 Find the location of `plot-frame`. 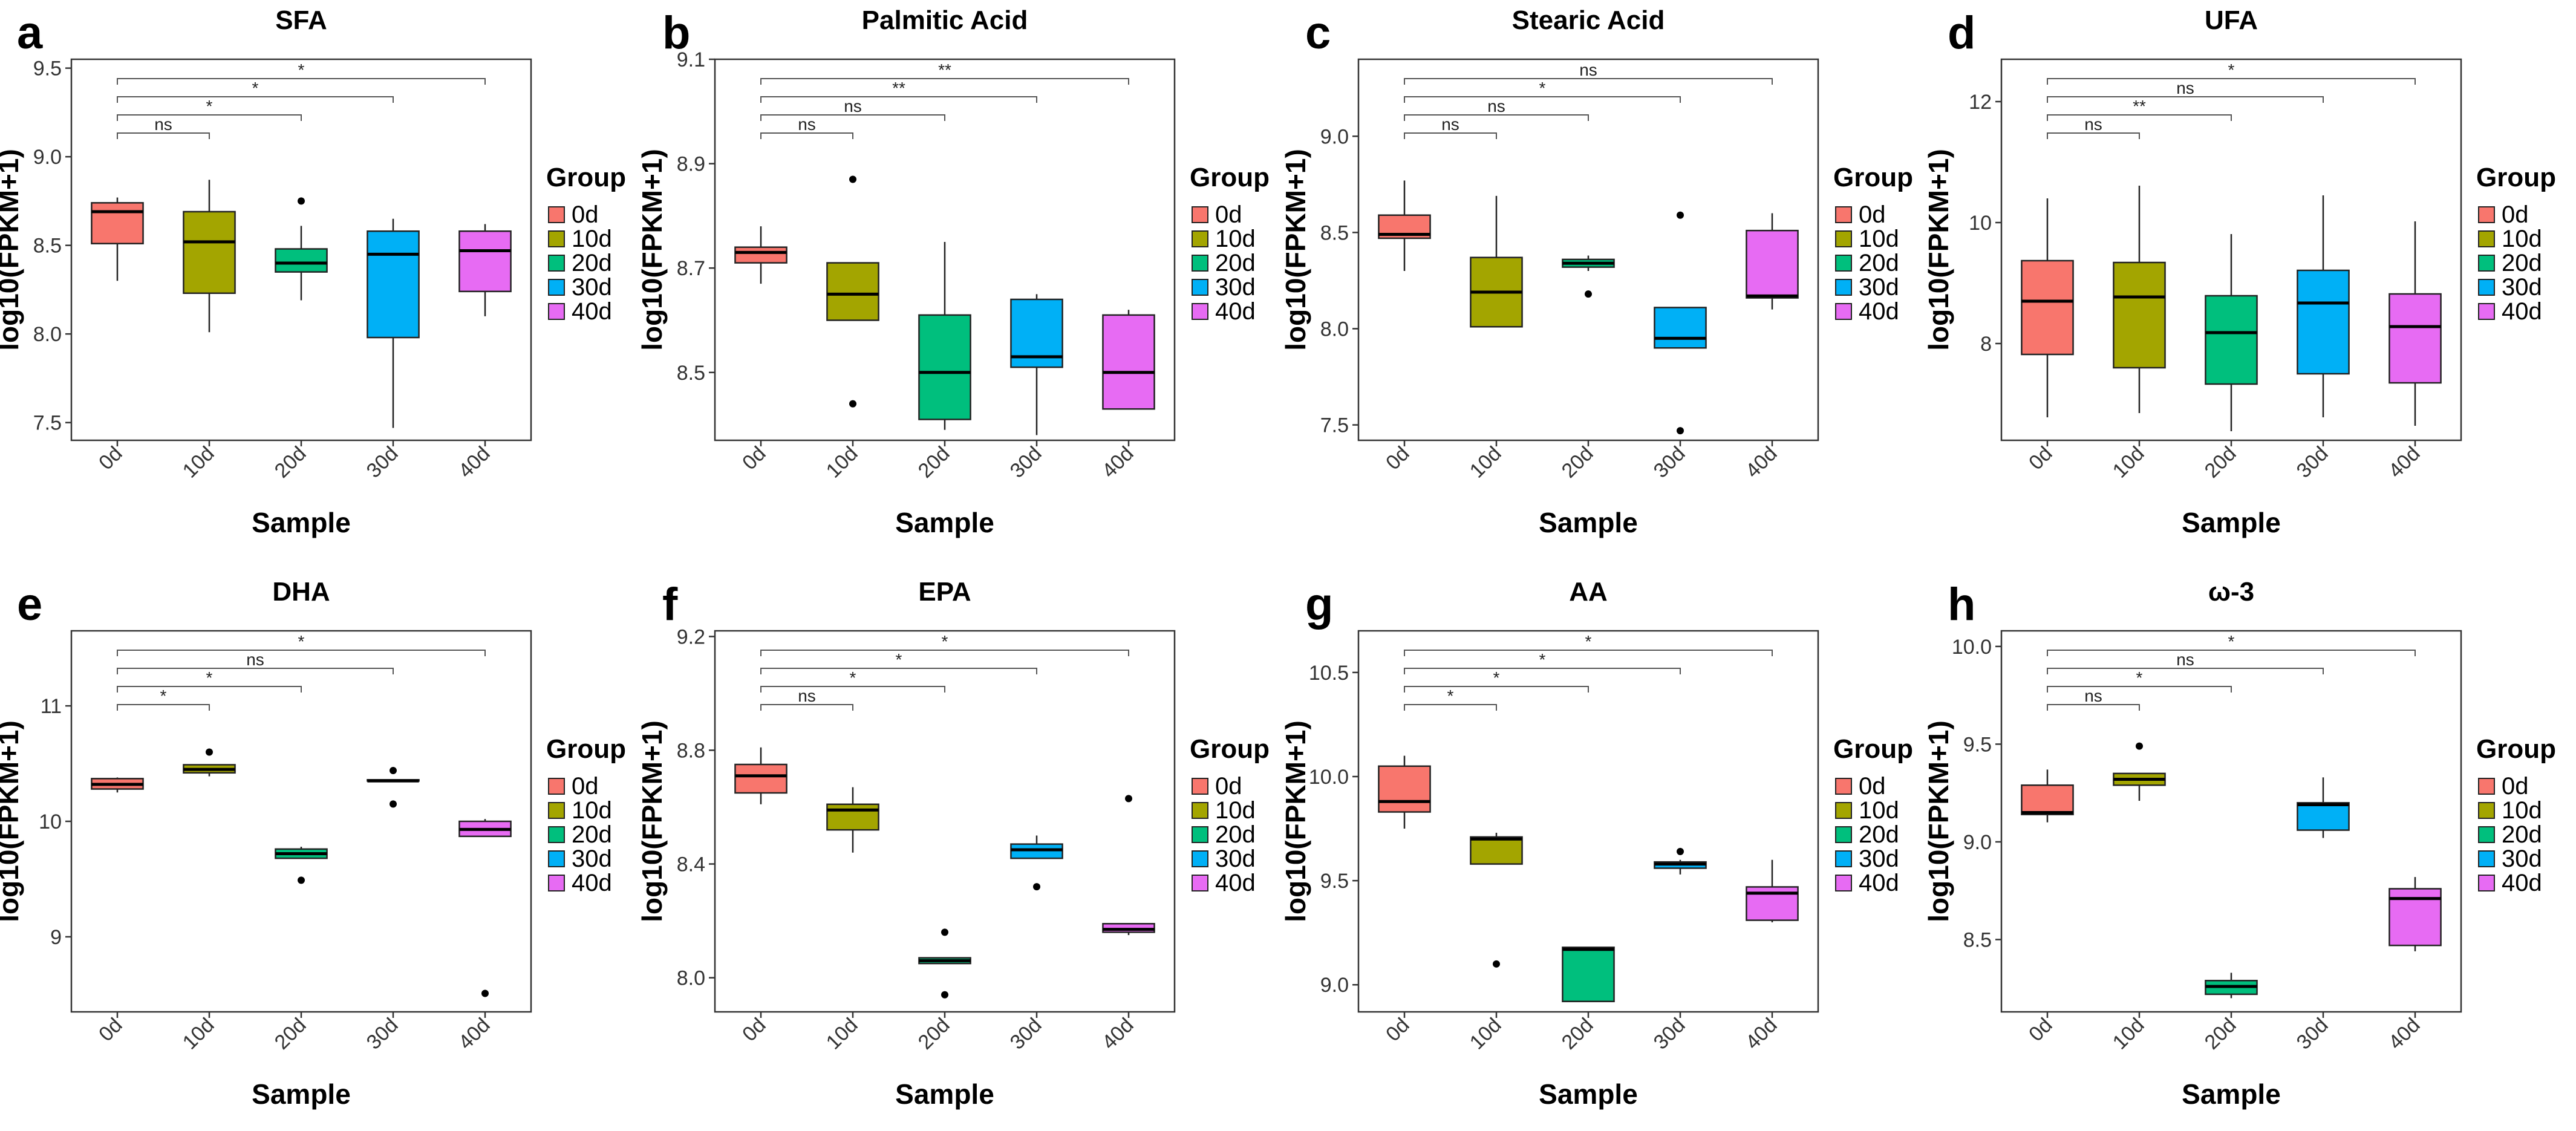

plot-frame is located at coordinates (945, 821).